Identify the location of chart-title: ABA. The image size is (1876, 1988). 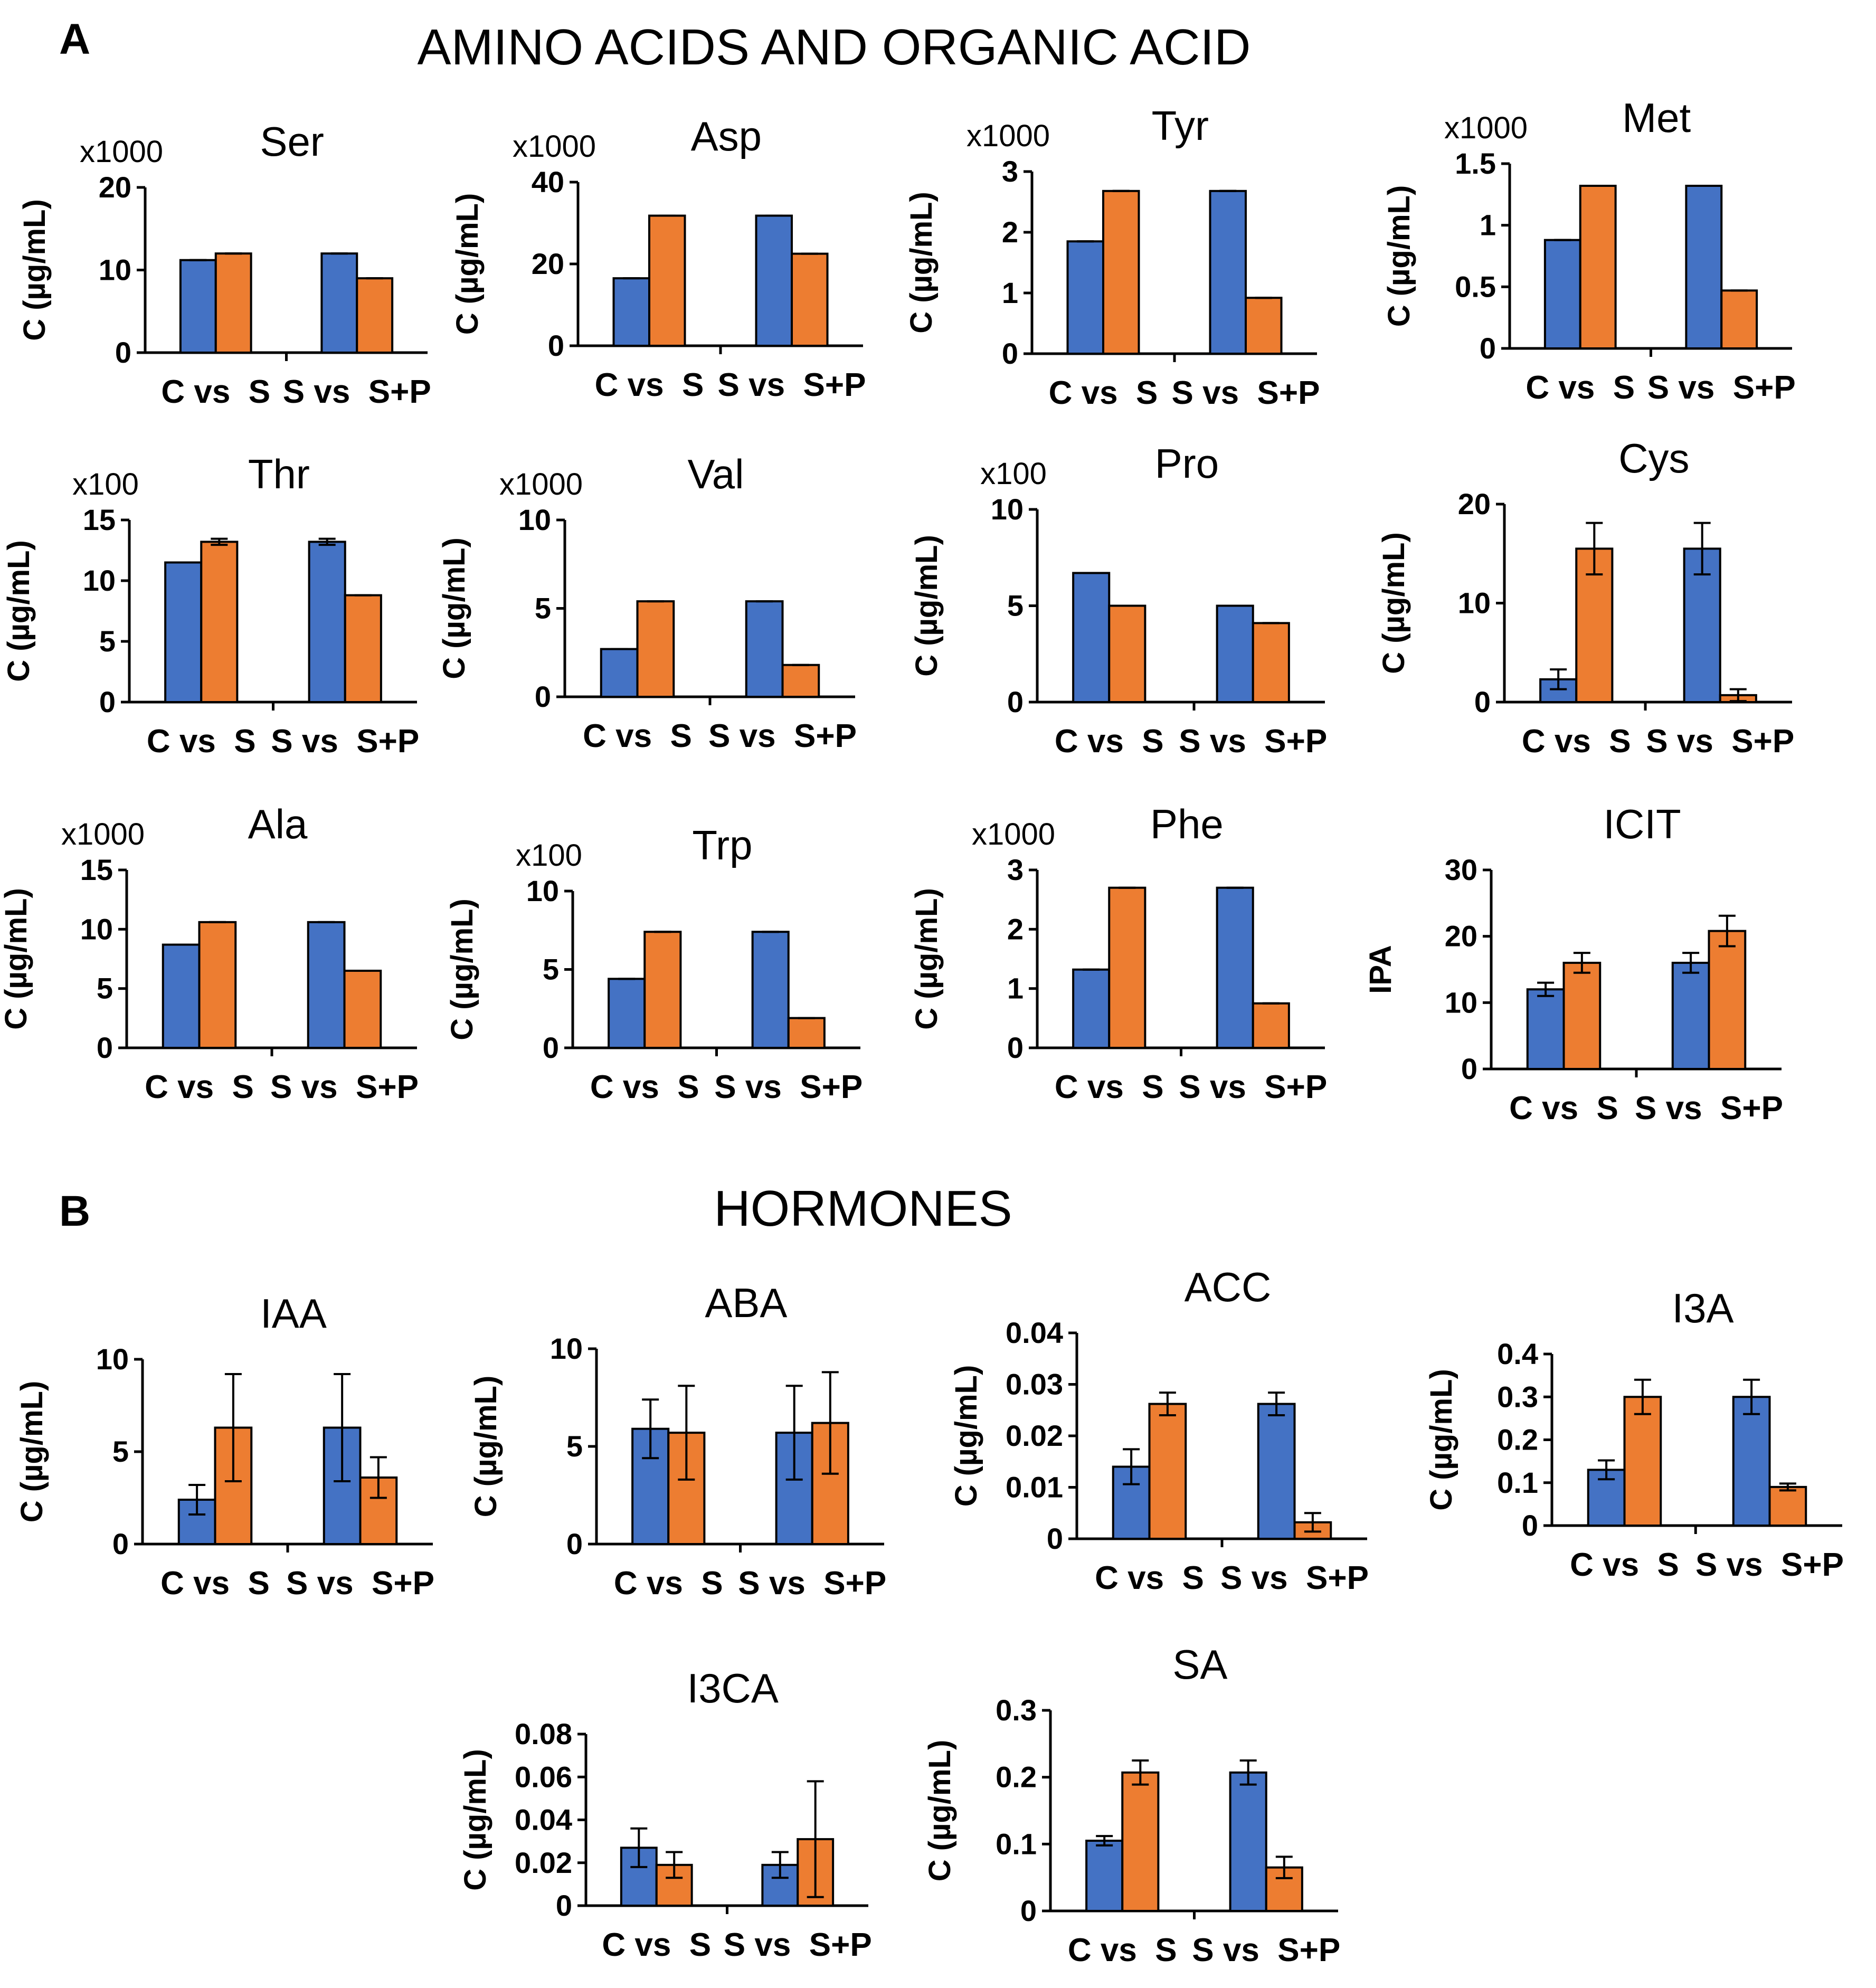
(746, 1303).